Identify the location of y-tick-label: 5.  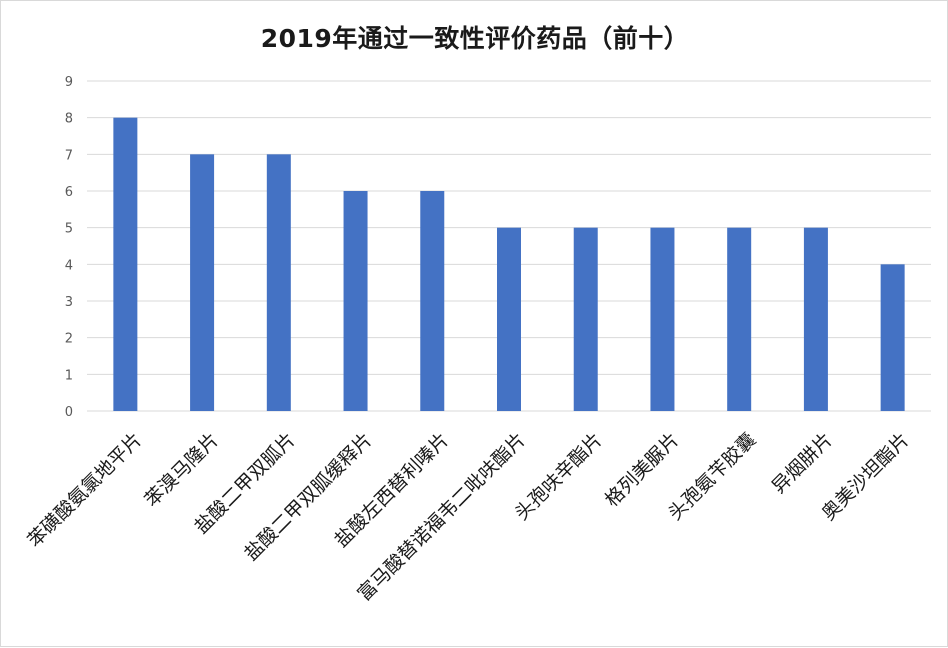
(69, 229).